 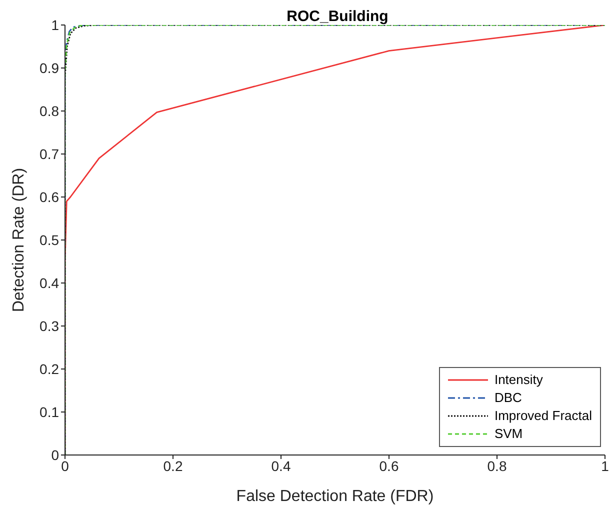 What do you see at coordinates (281, 466) in the screenshot?
I see `x-tick-label: 0.4` at bounding box center [281, 466].